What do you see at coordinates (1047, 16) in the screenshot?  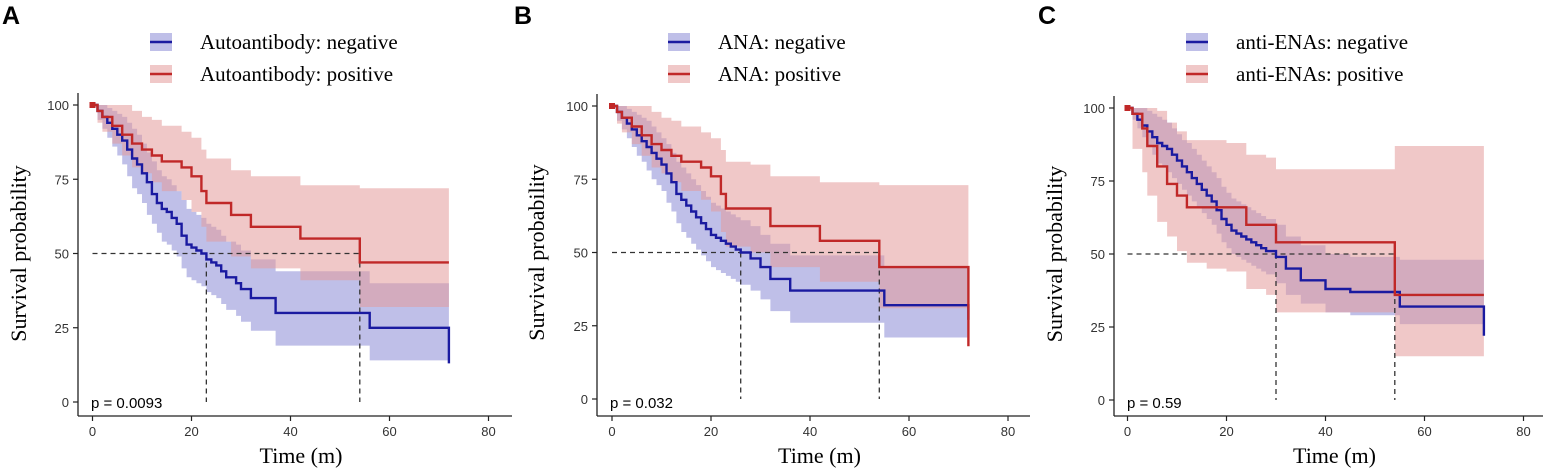 I see `panel-letter: C` at bounding box center [1047, 16].